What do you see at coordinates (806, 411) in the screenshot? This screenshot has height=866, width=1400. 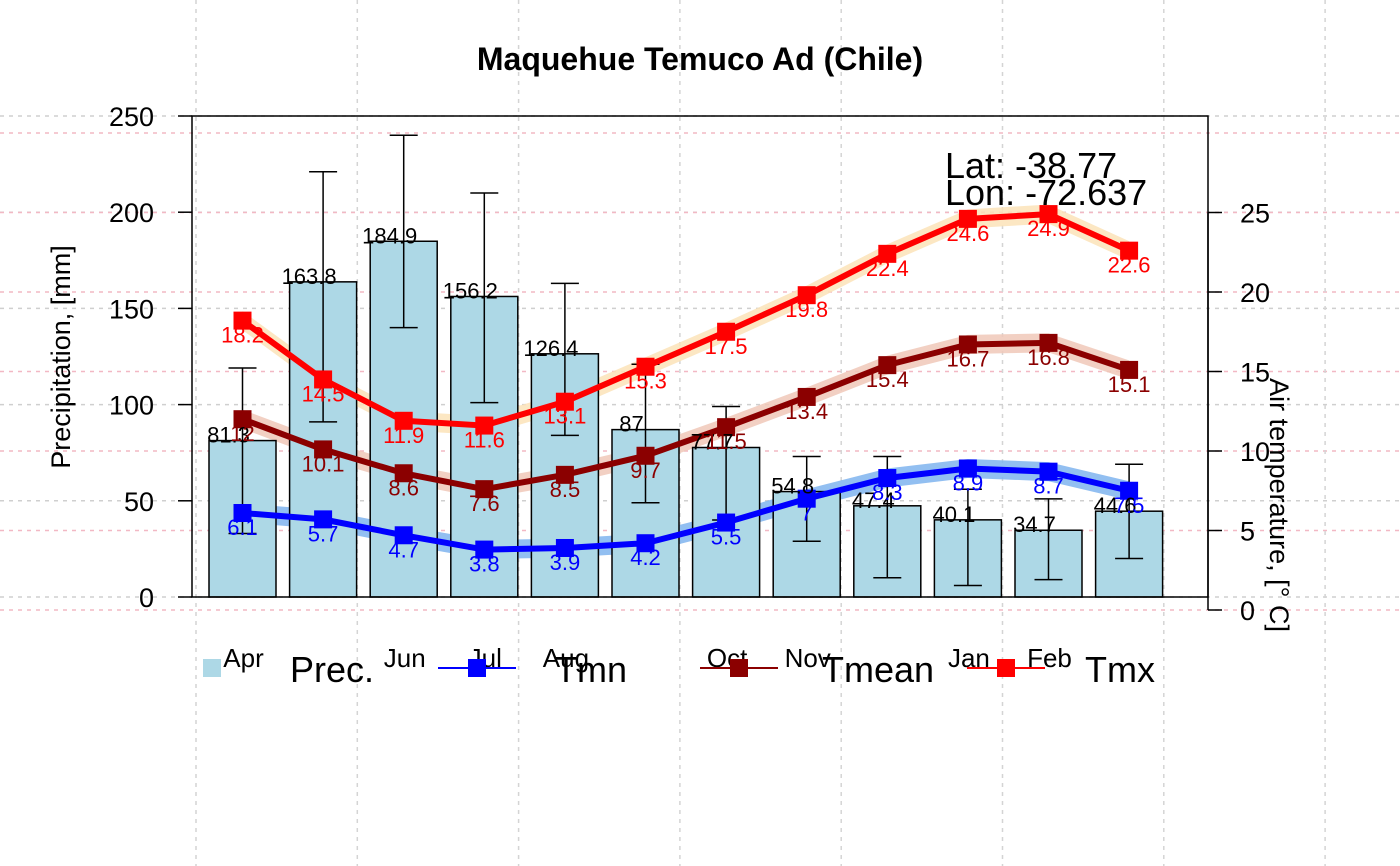 I see `value-label-tmean: 13.4` at bounding box center [806, 411].